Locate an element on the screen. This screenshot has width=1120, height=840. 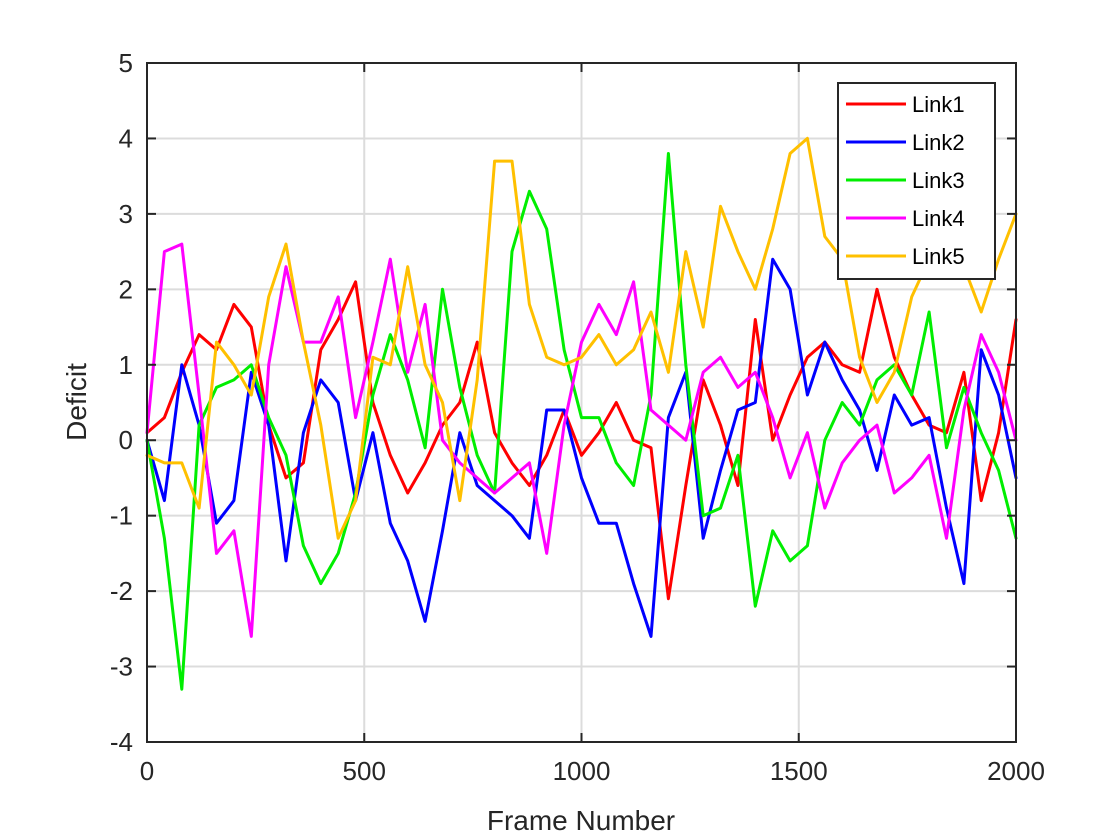
y-tick-label: 0 is located at coordinates (126, 440).